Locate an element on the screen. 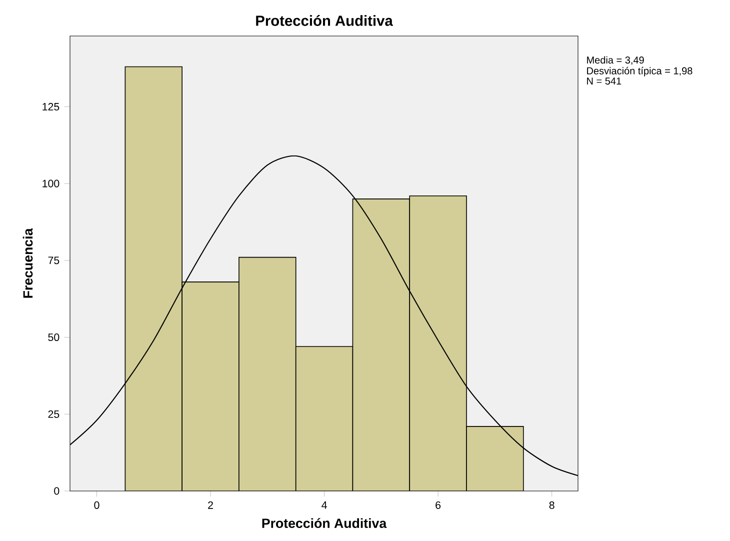 This screenshot has height=541, width=730. x-tick-label: 4 is located at coordinates (324, 505).